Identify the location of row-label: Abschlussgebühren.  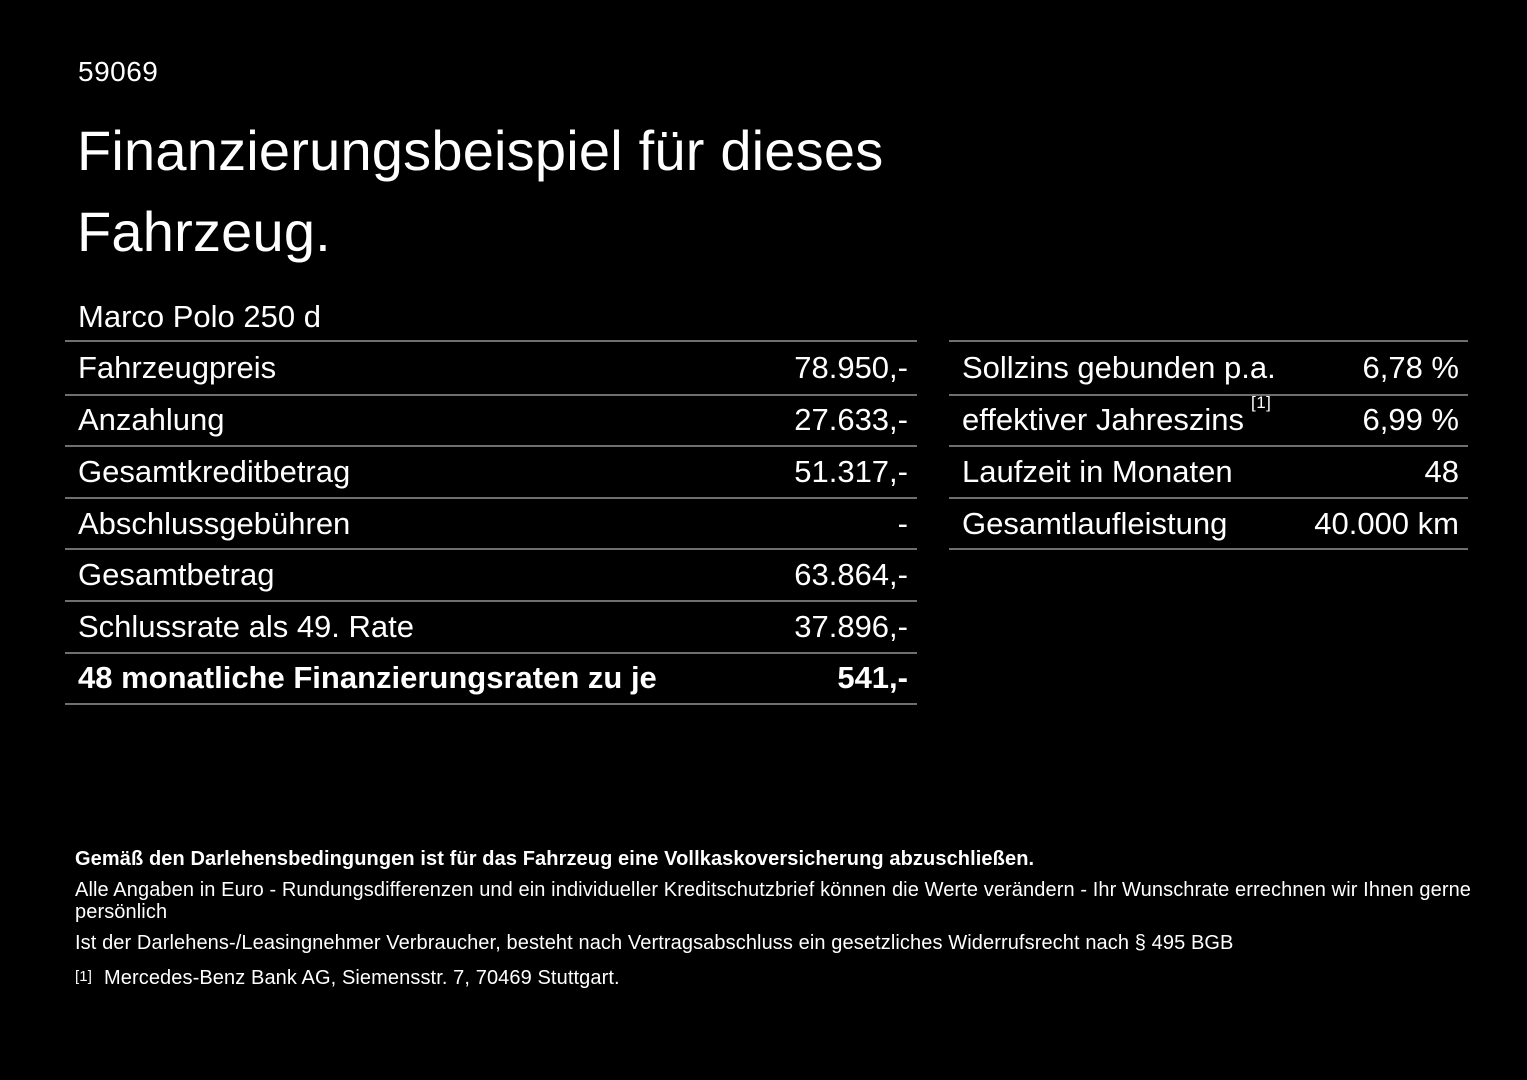
(214, 523).